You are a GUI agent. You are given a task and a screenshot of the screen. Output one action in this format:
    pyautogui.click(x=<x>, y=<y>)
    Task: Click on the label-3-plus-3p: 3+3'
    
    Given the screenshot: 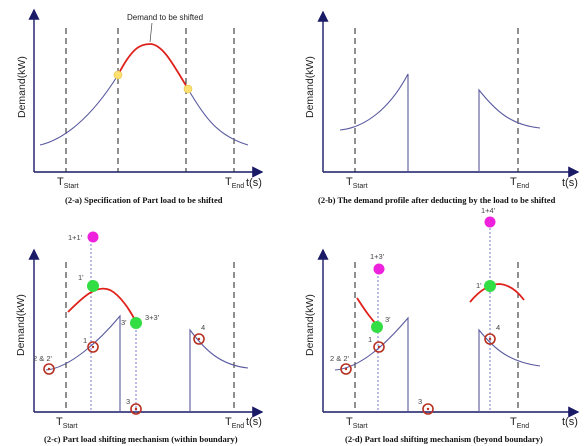 What is the action you would take?
    pyautogui.click(x=152, y=317)
    